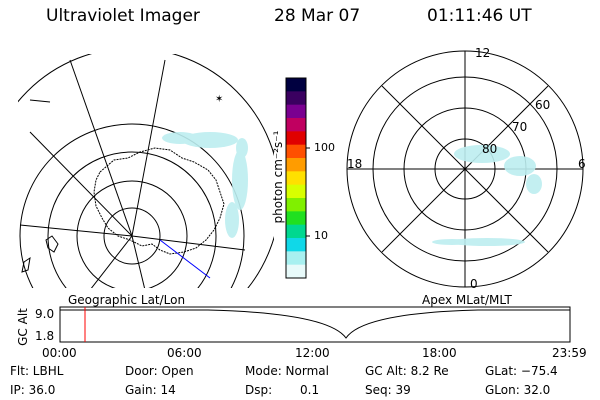  What do you see at coordinates (310, 390) in the screenshot?
I see `dsp-value: 0.1` at bounding box center [310, 390].